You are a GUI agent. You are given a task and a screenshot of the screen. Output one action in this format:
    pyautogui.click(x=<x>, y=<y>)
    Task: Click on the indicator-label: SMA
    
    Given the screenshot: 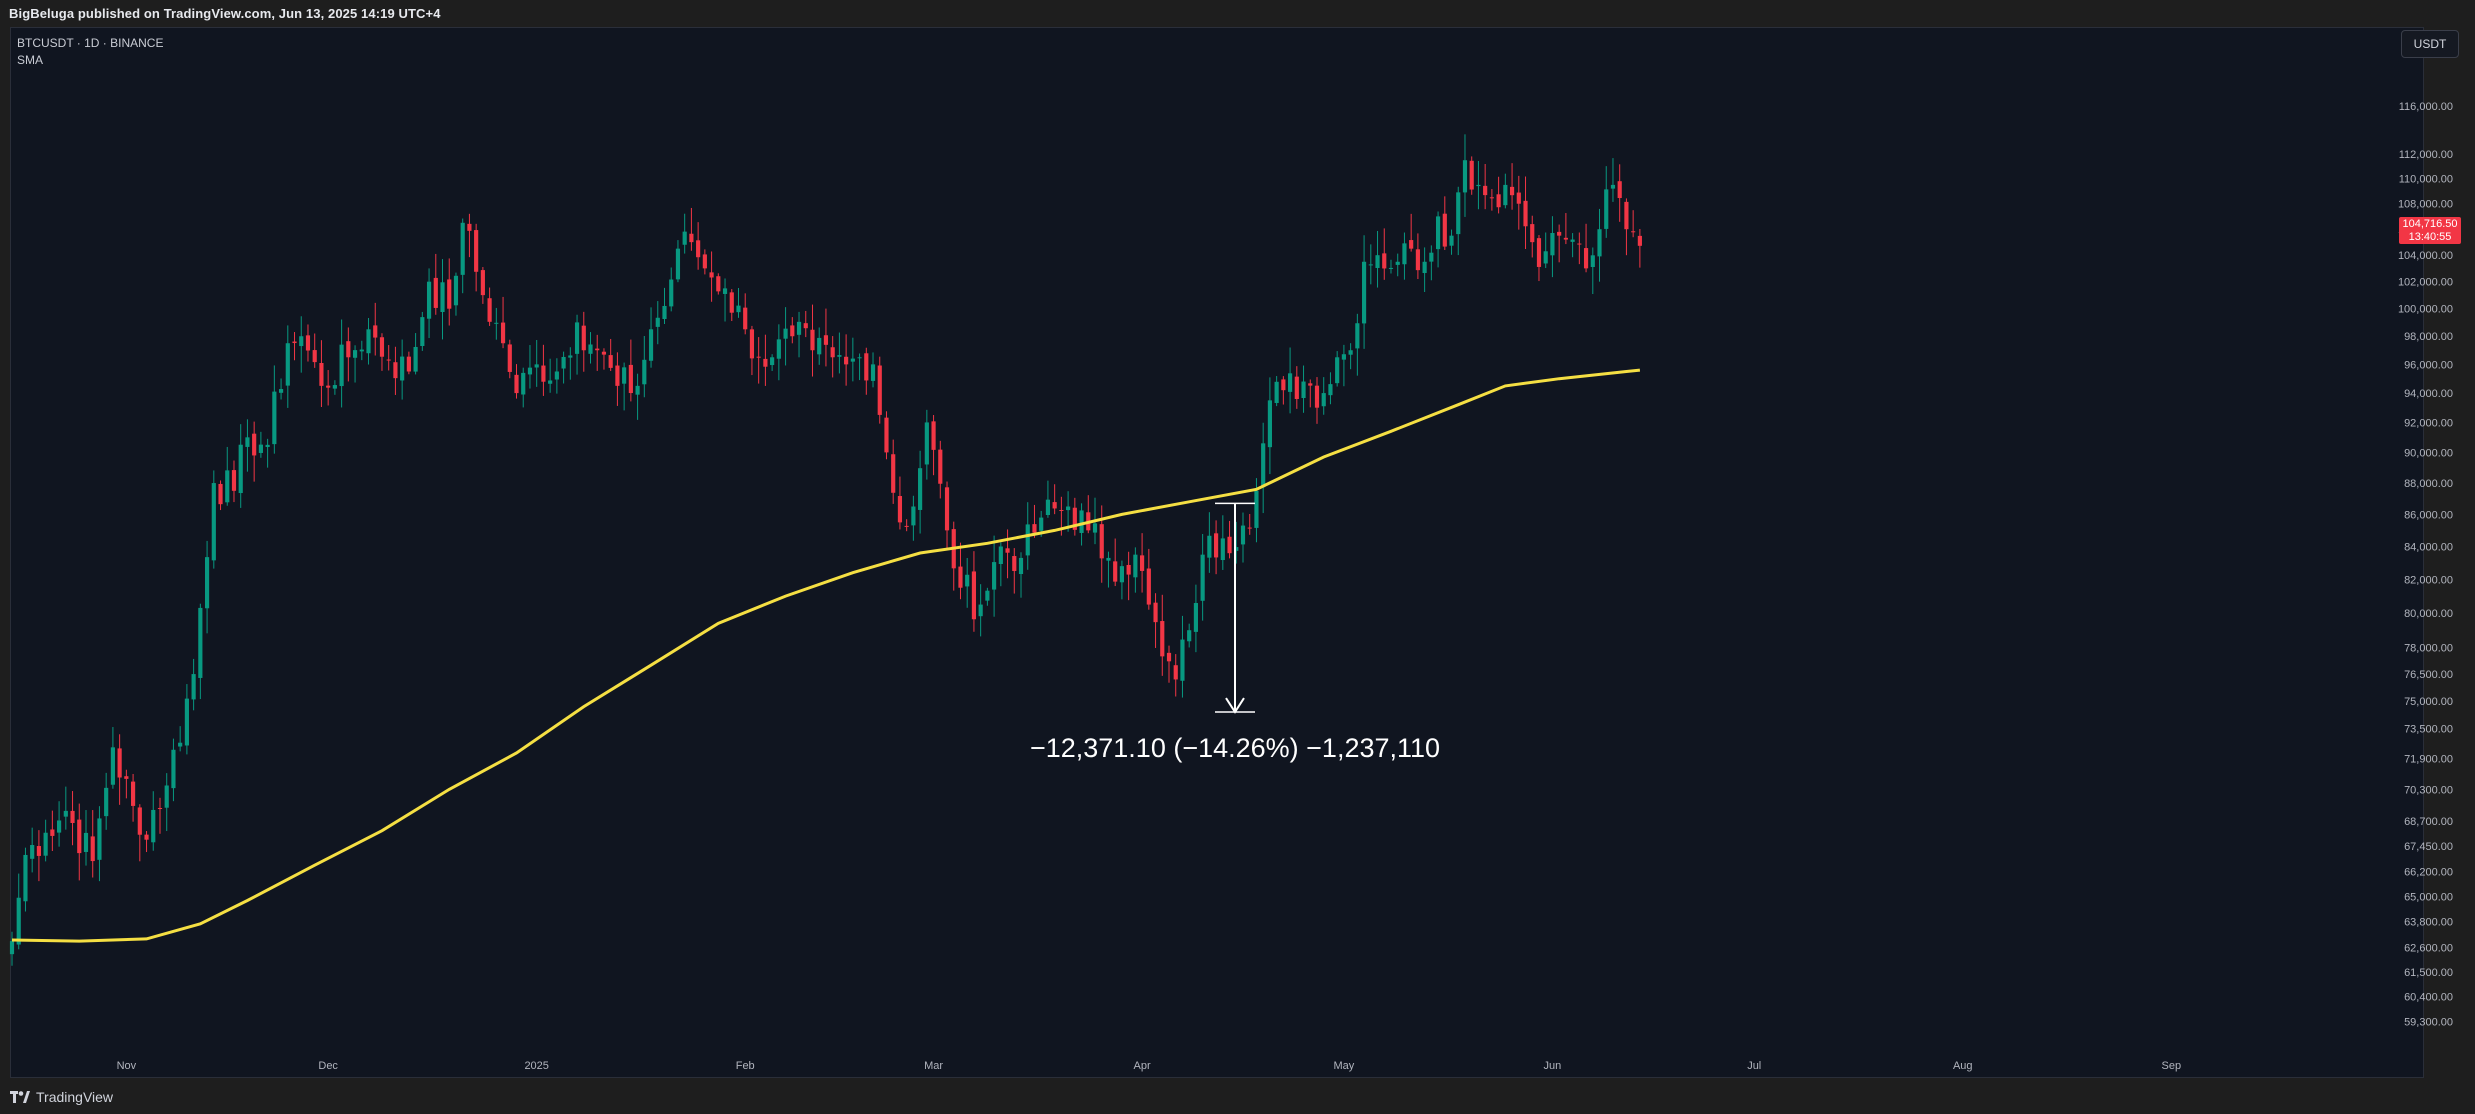 What is the action you would take?
    pyautogui.click(x=30, y=60)
    